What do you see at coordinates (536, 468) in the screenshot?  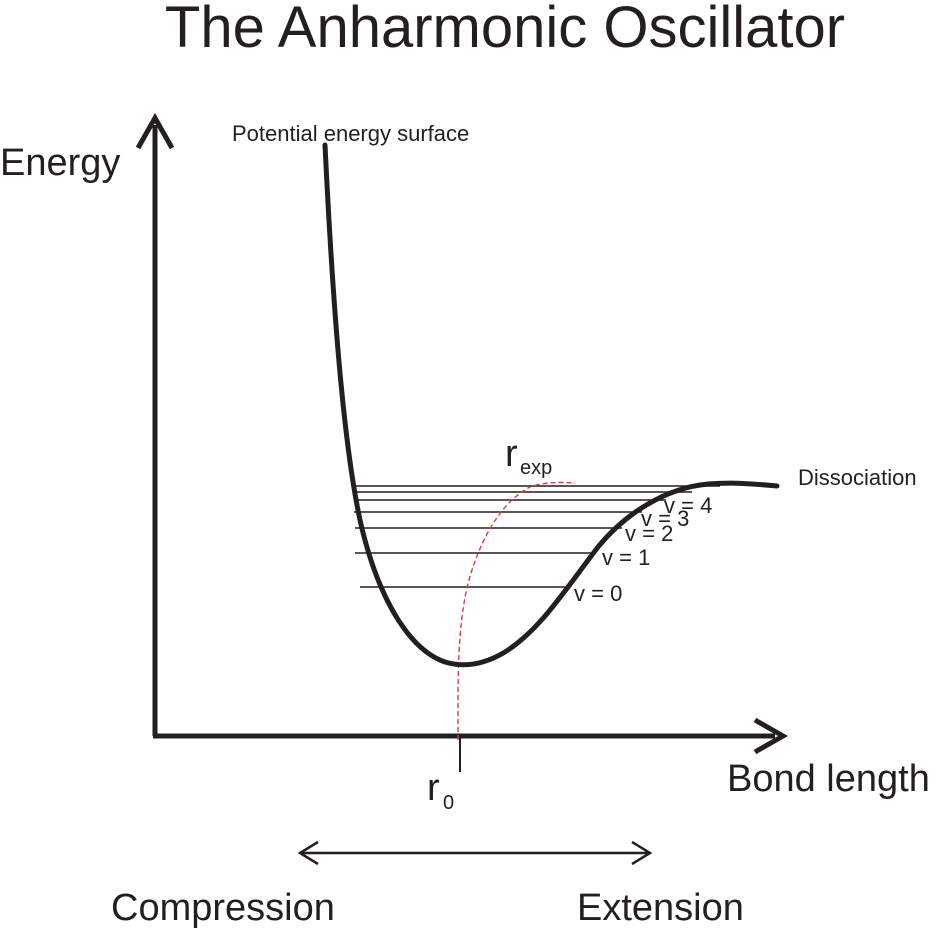 I see `r-exp-subscript: exp` at bounding box center [536, 468].